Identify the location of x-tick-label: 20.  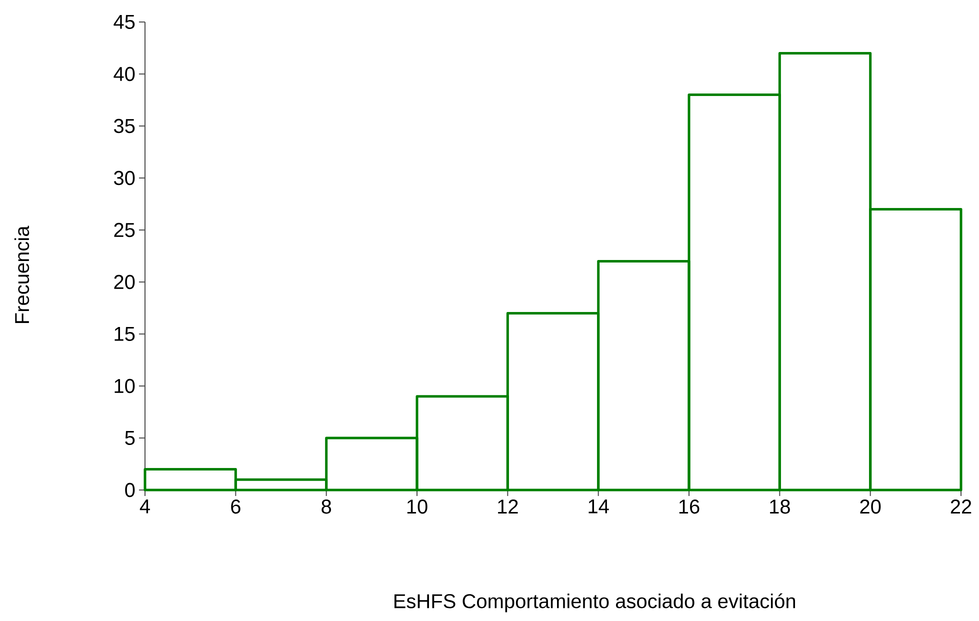
(870, 507).